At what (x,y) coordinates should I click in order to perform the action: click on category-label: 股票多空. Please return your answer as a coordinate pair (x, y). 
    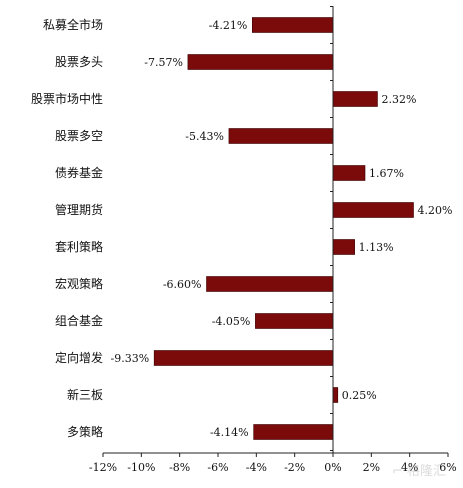
    Looking at the image, I should click on (79, 136).